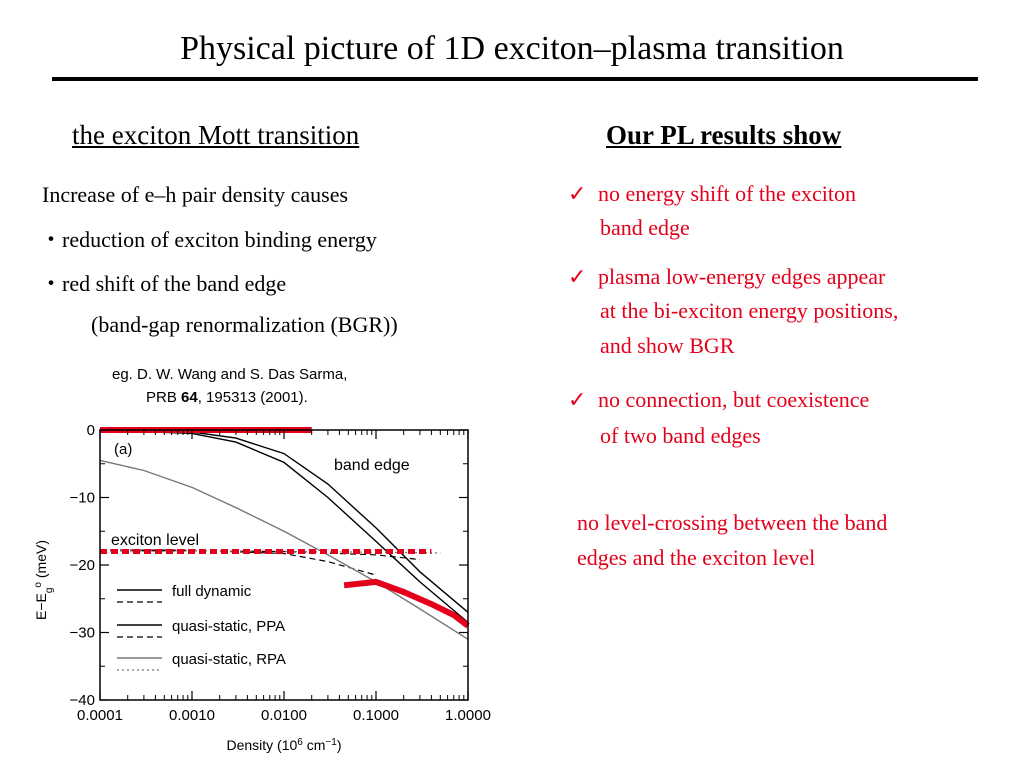 This screenshot has width=1024, height=768. I want to click on y-axis-title-unit: (meV), so click(41, 561).